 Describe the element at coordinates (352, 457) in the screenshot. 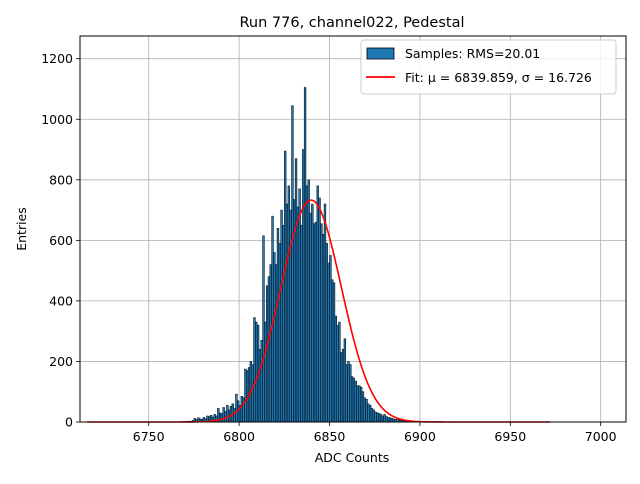

I see `x-axis-label: ADC Counts` at that location.